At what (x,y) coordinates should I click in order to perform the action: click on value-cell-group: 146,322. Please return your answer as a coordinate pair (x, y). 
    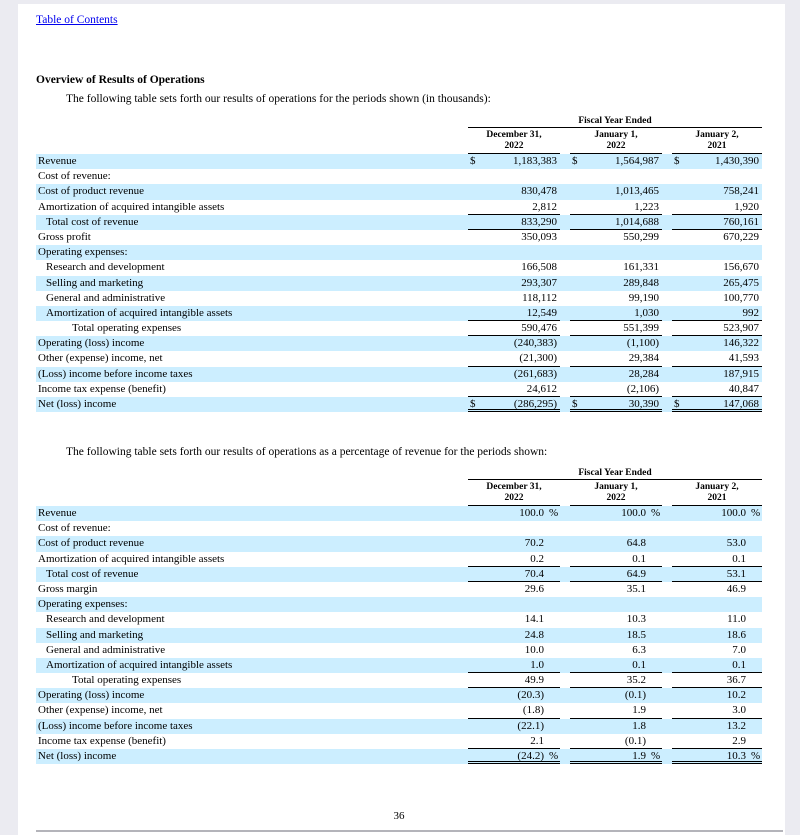
    Looking at the image, I should click on (717, 343).